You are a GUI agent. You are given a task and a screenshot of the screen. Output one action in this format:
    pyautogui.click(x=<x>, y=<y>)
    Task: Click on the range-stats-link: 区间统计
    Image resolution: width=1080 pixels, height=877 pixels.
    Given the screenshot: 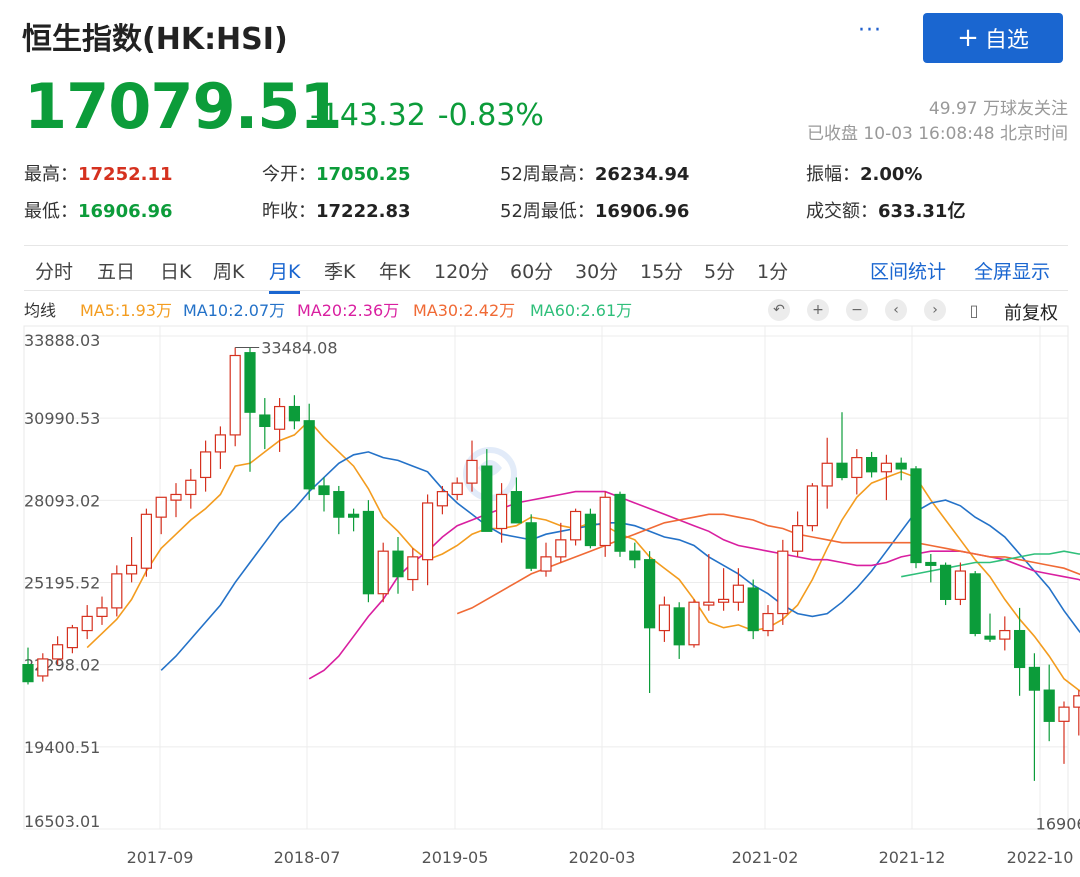 What is the action you would take?
    pyautogui.click(x=908, y=272)
    